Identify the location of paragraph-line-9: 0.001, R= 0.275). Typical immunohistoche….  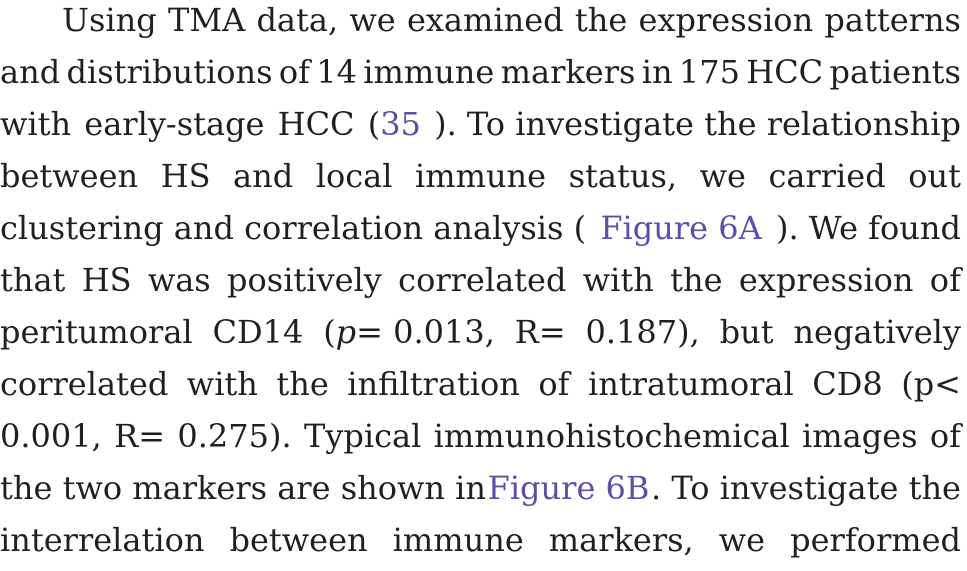
(480, 436).